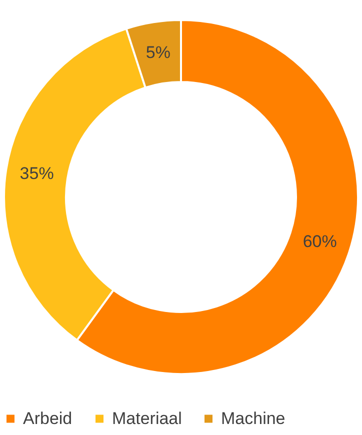 The height and width of the screenshot is (435, 362). What do you see at coordinates (37, 174) in the screenshot?
I see `data-label: 35%` at bounding box center [37, 174].